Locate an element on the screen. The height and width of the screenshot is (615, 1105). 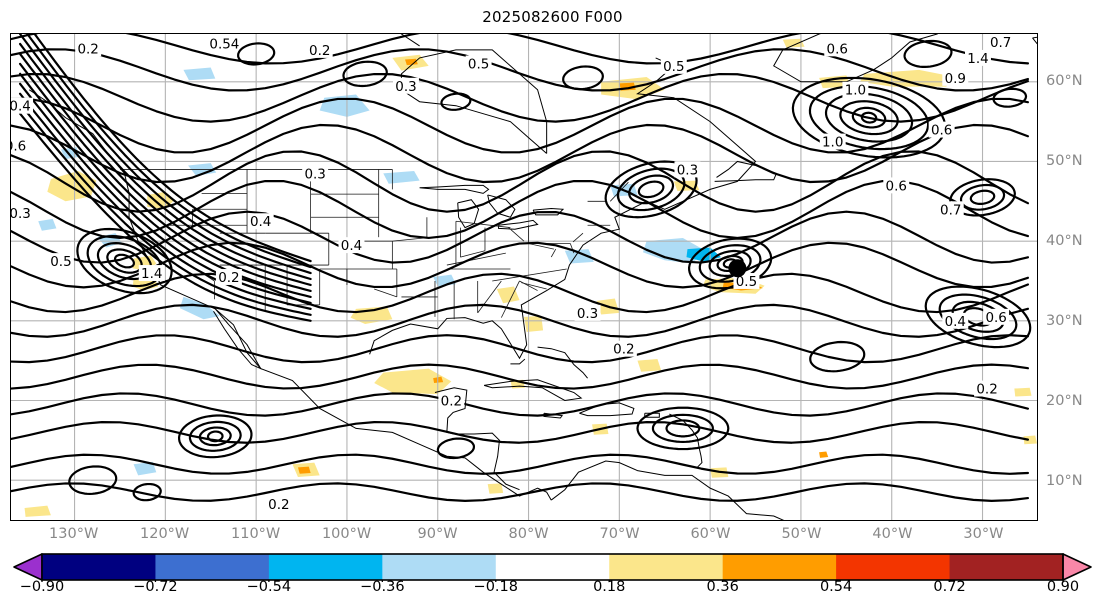
colorbar-tick-label-7: 0.54 is located at coordinates (836, 587).